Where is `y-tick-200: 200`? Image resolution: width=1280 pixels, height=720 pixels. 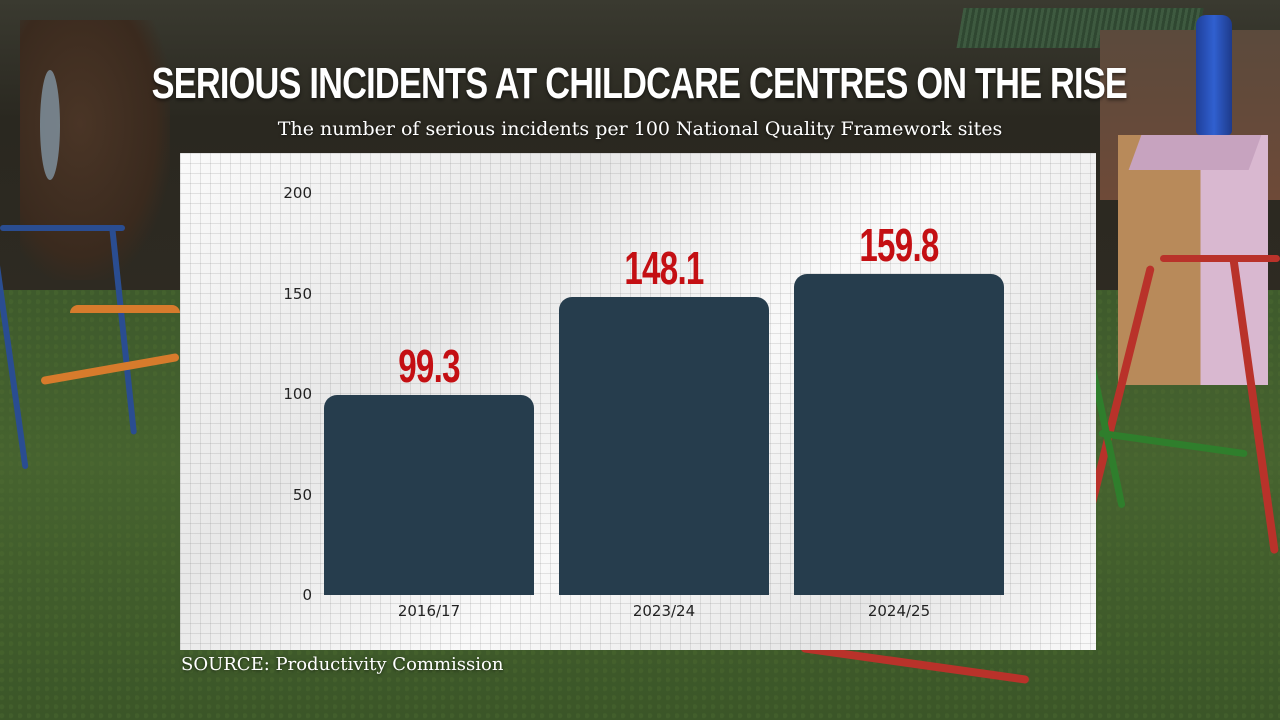 y-tick-200: 200 is located at coordinates (297, 193).